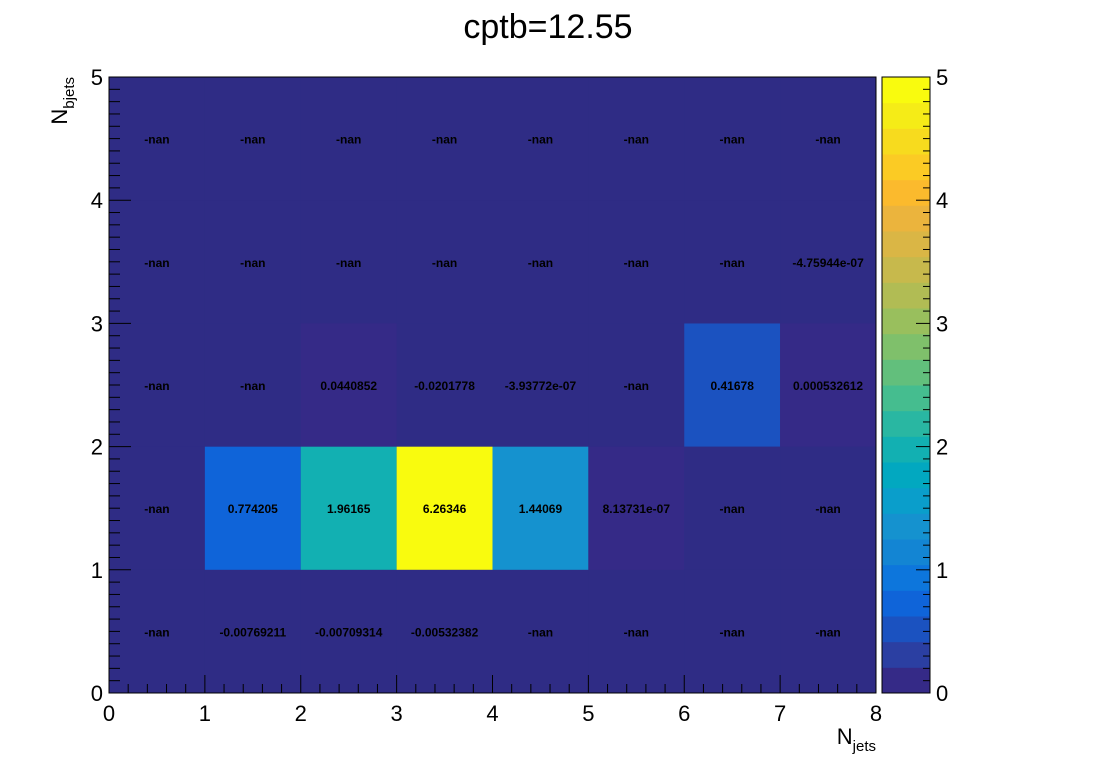  What do you see at coordinates (942, 693) in the screenshot?
I see `color-scale-tick-label: 0` at bounding box center [942, 693].